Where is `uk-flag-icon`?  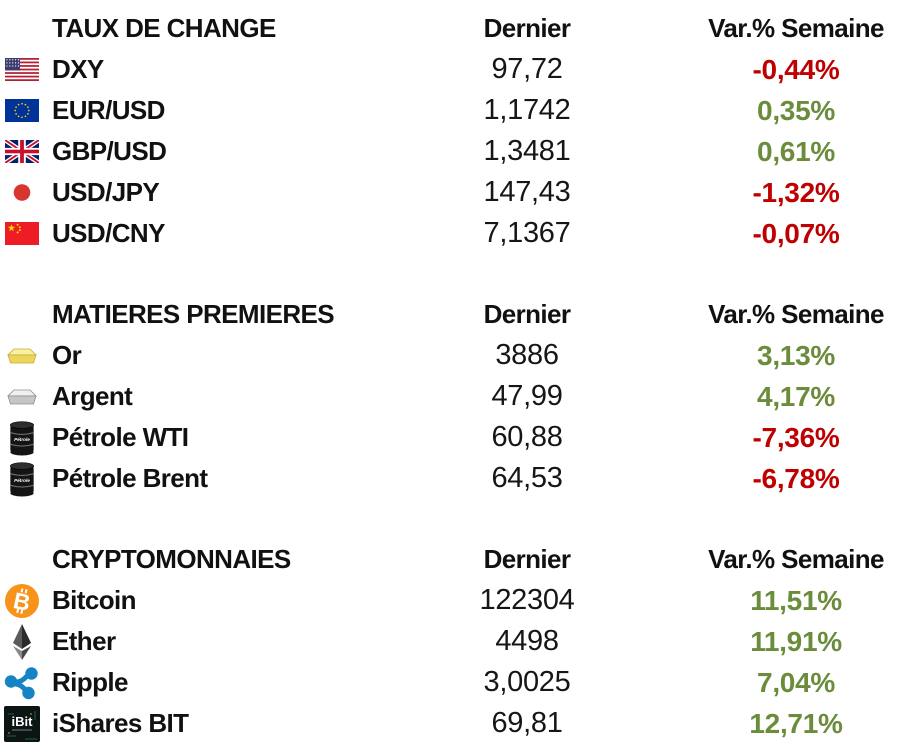
uk-flag-icon is located at coordinates (22, 151).